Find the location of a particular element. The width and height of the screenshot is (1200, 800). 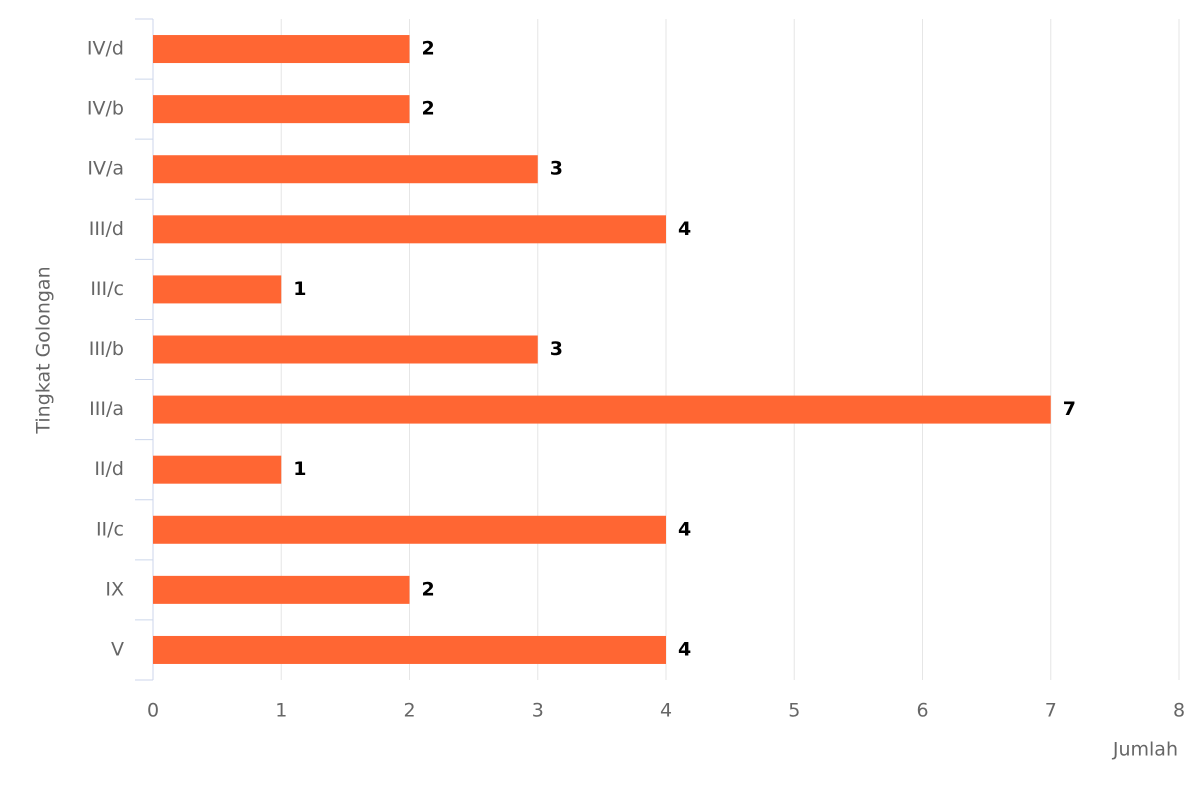

y-tick-label: IV/b is located at coordinates (105, 109).